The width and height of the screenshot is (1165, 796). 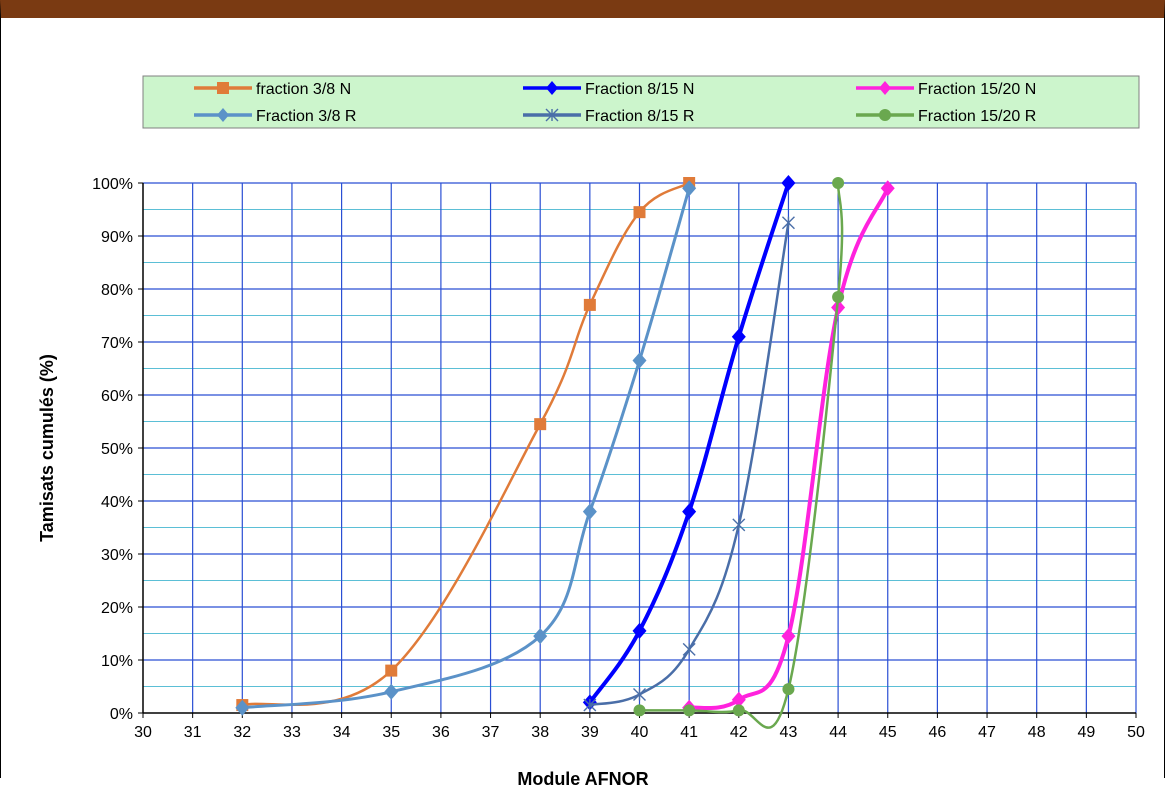 I want to click on legend-label: Fraction 8/15 R, so click(x=639, y=116).